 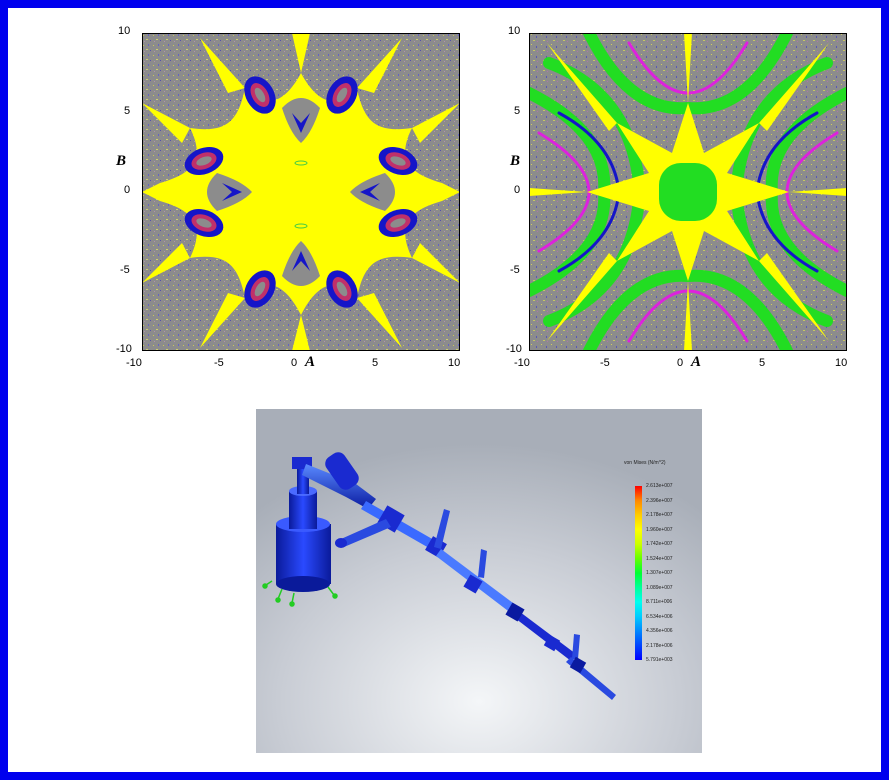 What do you see at coordinates (659, 660) in the screenshot?
I see `legend-label: 5.791e+003` at bounding box center [659, 660].